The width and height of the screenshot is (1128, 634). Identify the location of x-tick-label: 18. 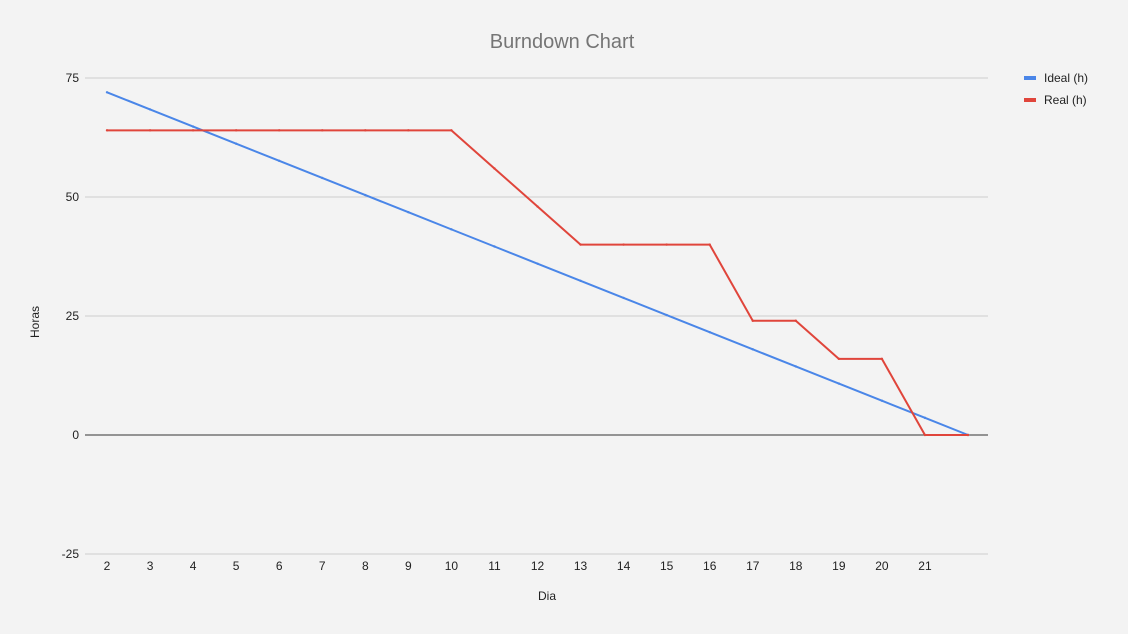
(796, 566).